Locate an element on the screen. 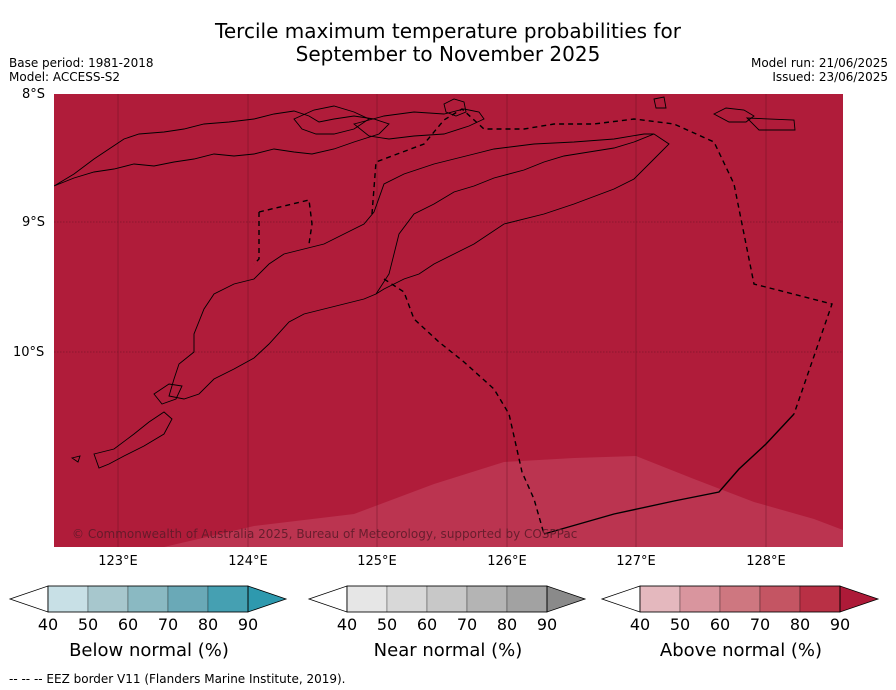  colorbar-below-tick-60: 60 is located at coordinates (128, 624).